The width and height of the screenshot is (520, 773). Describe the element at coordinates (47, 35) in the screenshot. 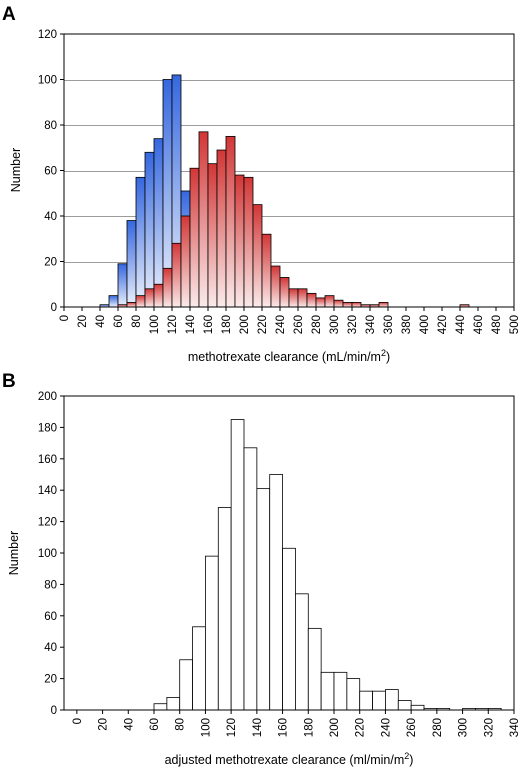

I see `a-ytick-label-120: 120` at that location.